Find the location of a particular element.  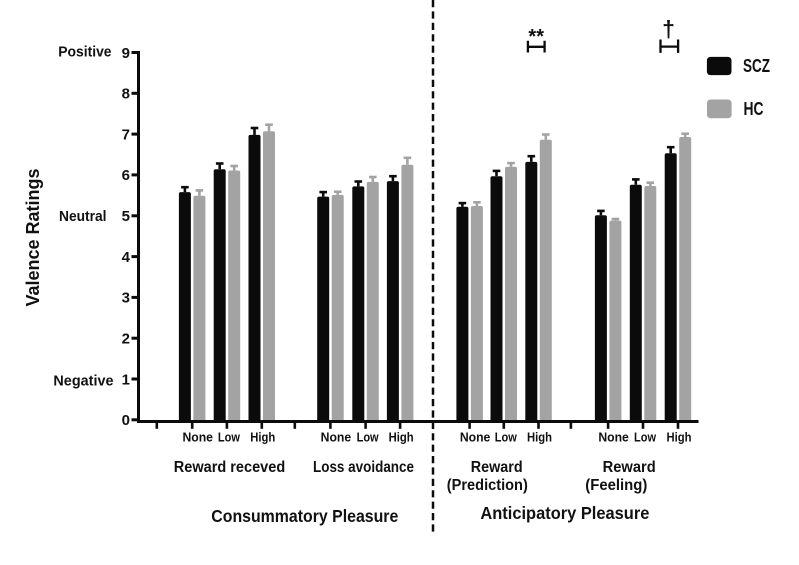

svg-text: Valence Ratings is located at coordinates (33, 238).